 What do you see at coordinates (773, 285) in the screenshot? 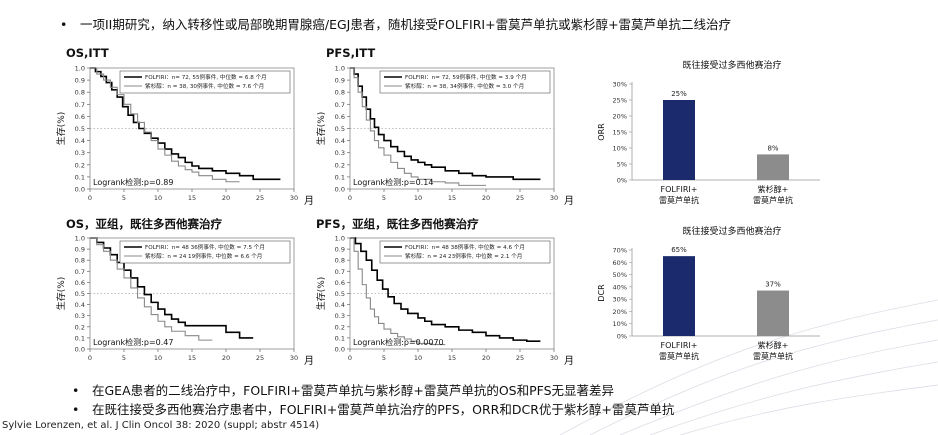
I see `bar-data-label: 37%` at bounding box center [773, 285].